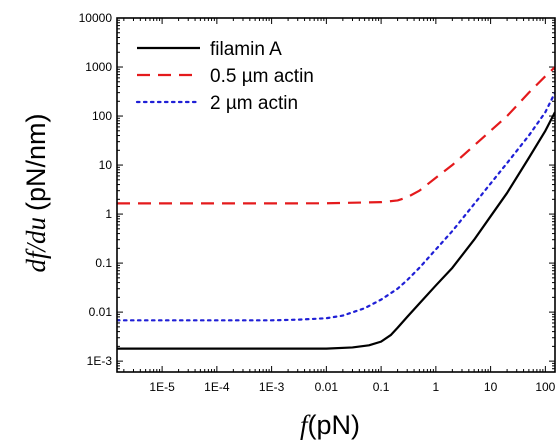 The width and height of the screenshot is (558, 442). What do you see at coordinates (334, 425) in the screenshot?
I see `x-axis-unit: (pN)` at bounding box center [334, 425].